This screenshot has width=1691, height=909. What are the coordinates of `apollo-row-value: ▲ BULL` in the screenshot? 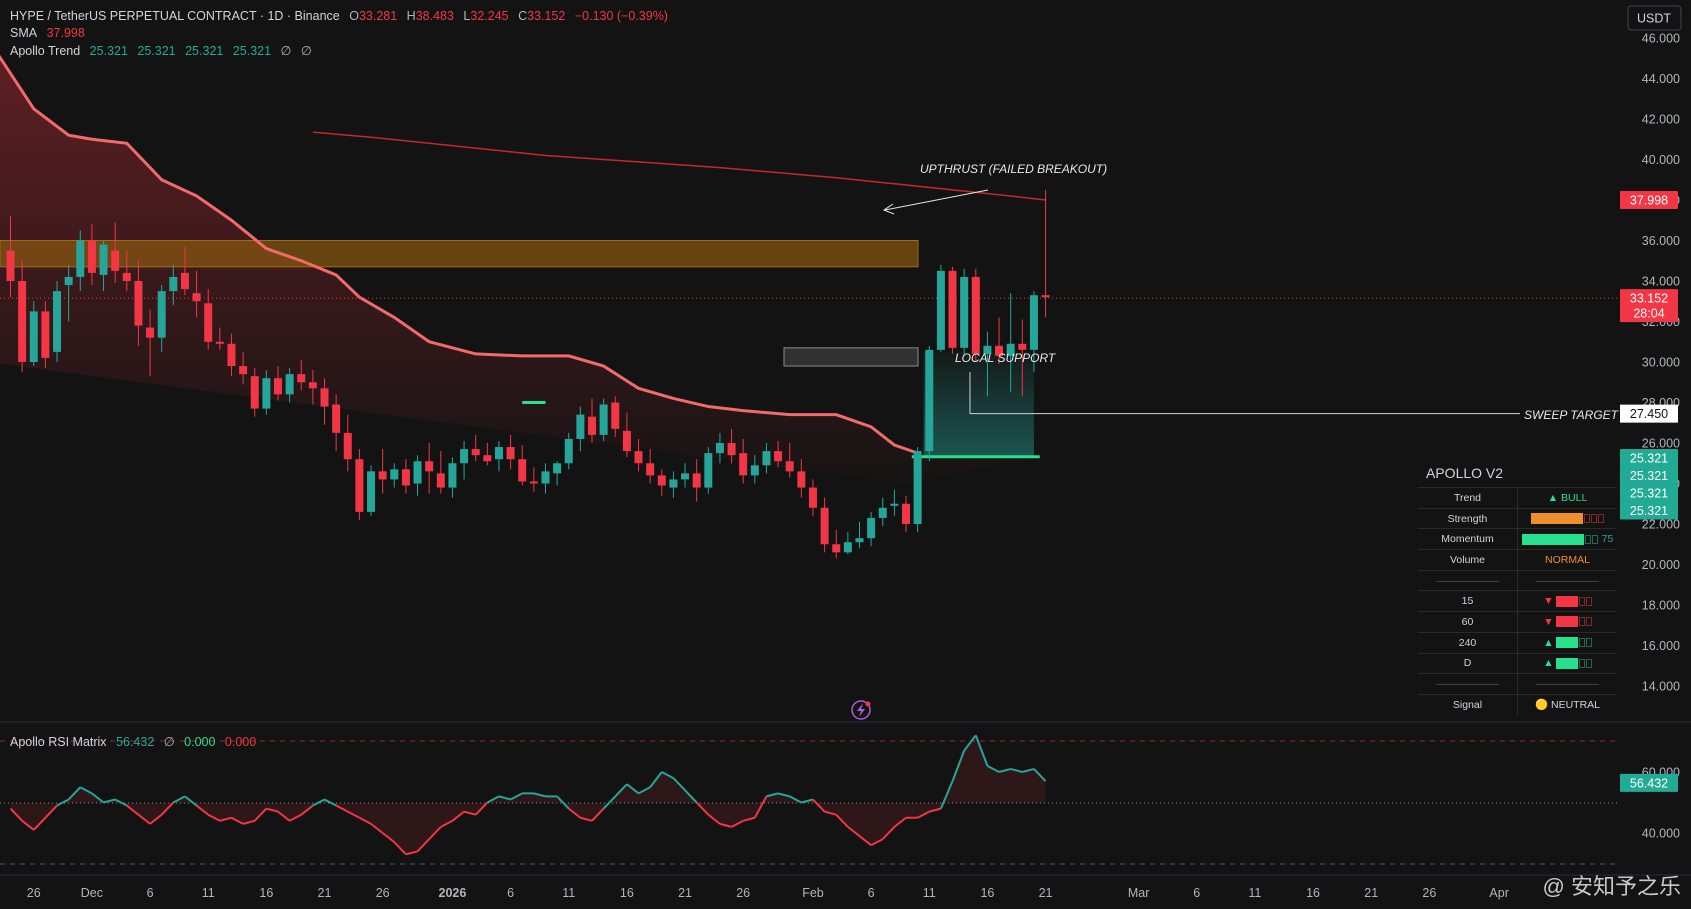 It's located at (1567, 498).